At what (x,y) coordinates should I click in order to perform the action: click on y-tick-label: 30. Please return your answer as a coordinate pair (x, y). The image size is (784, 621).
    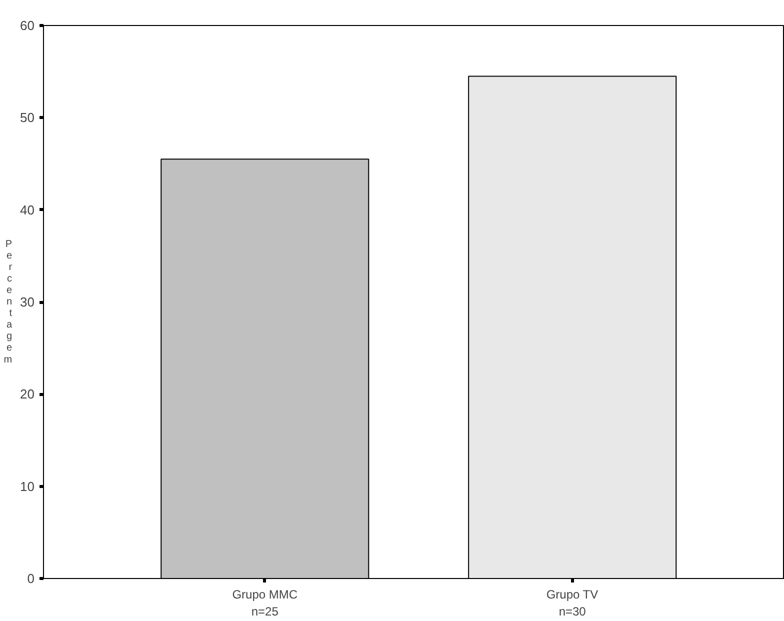
    Looking at the image, I should click on (27, 302).